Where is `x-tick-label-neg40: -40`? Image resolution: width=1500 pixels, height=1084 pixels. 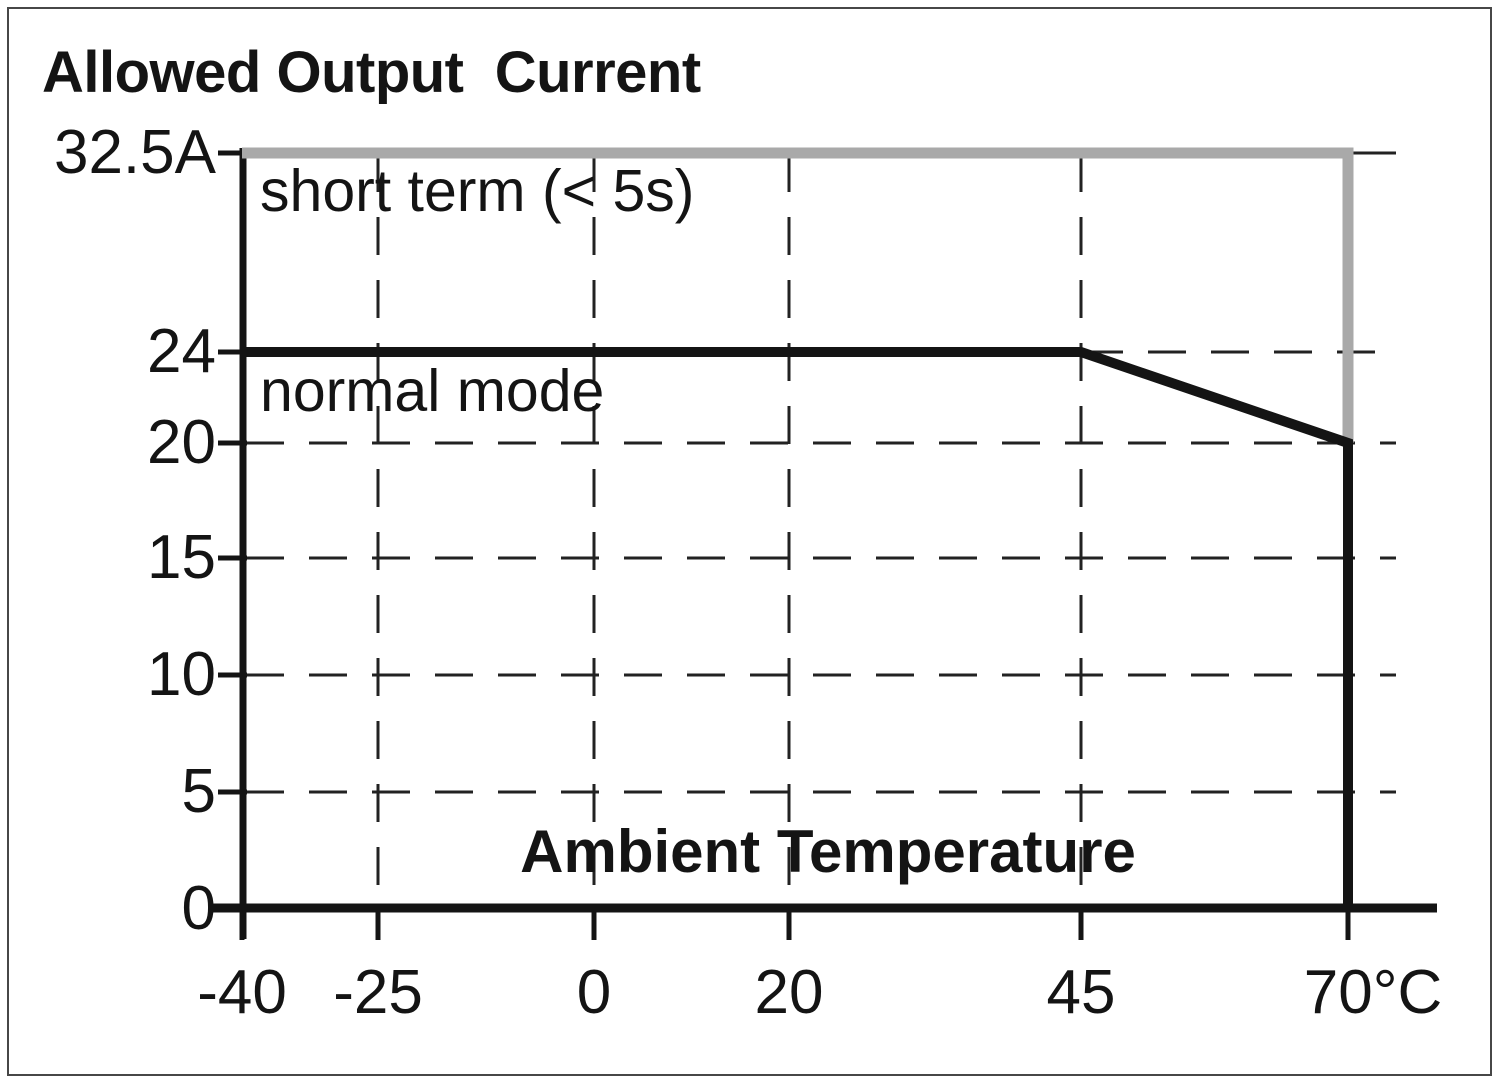 x-tick-label-neg40: -40 is located at coordinates (242, 992).